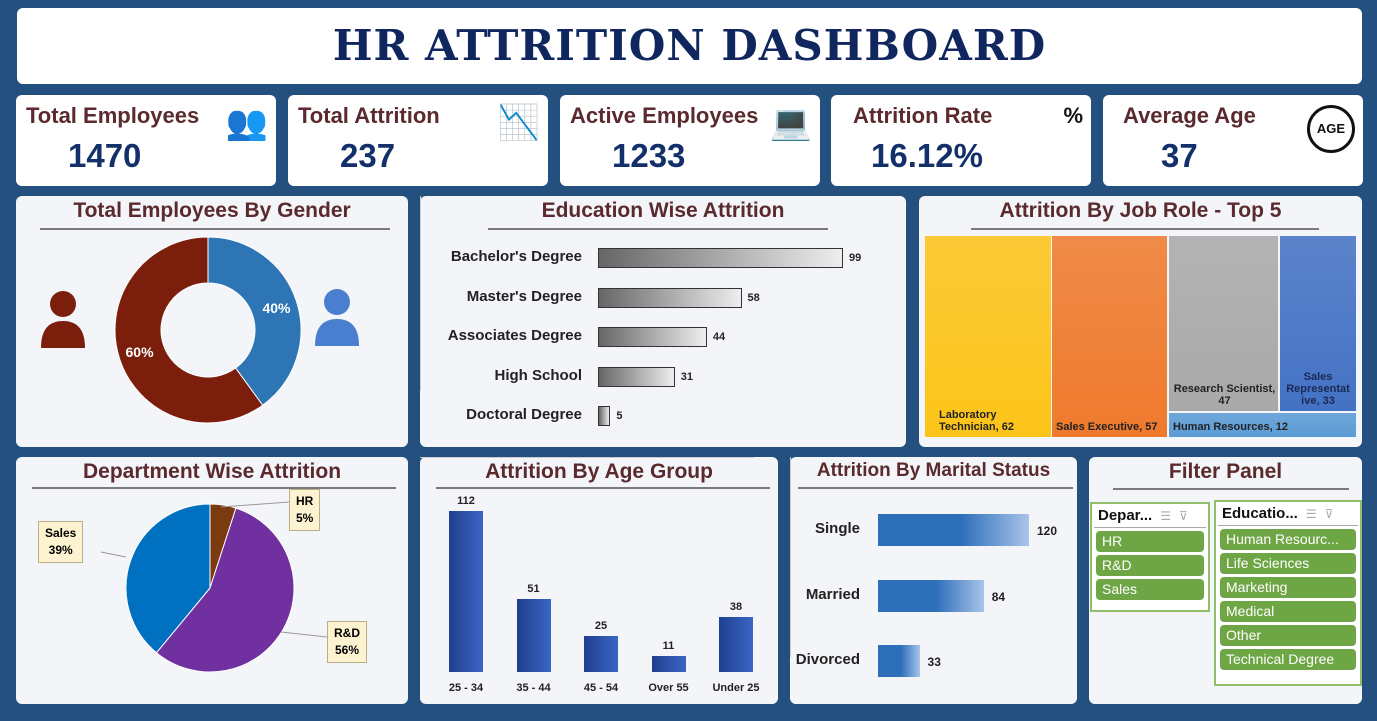 This screenshot has height=721, width=1377. What do you see at coordinates (60, 550) in the screenshot?
I see `slice-percent: 39%` at bounding box center [60, 550].